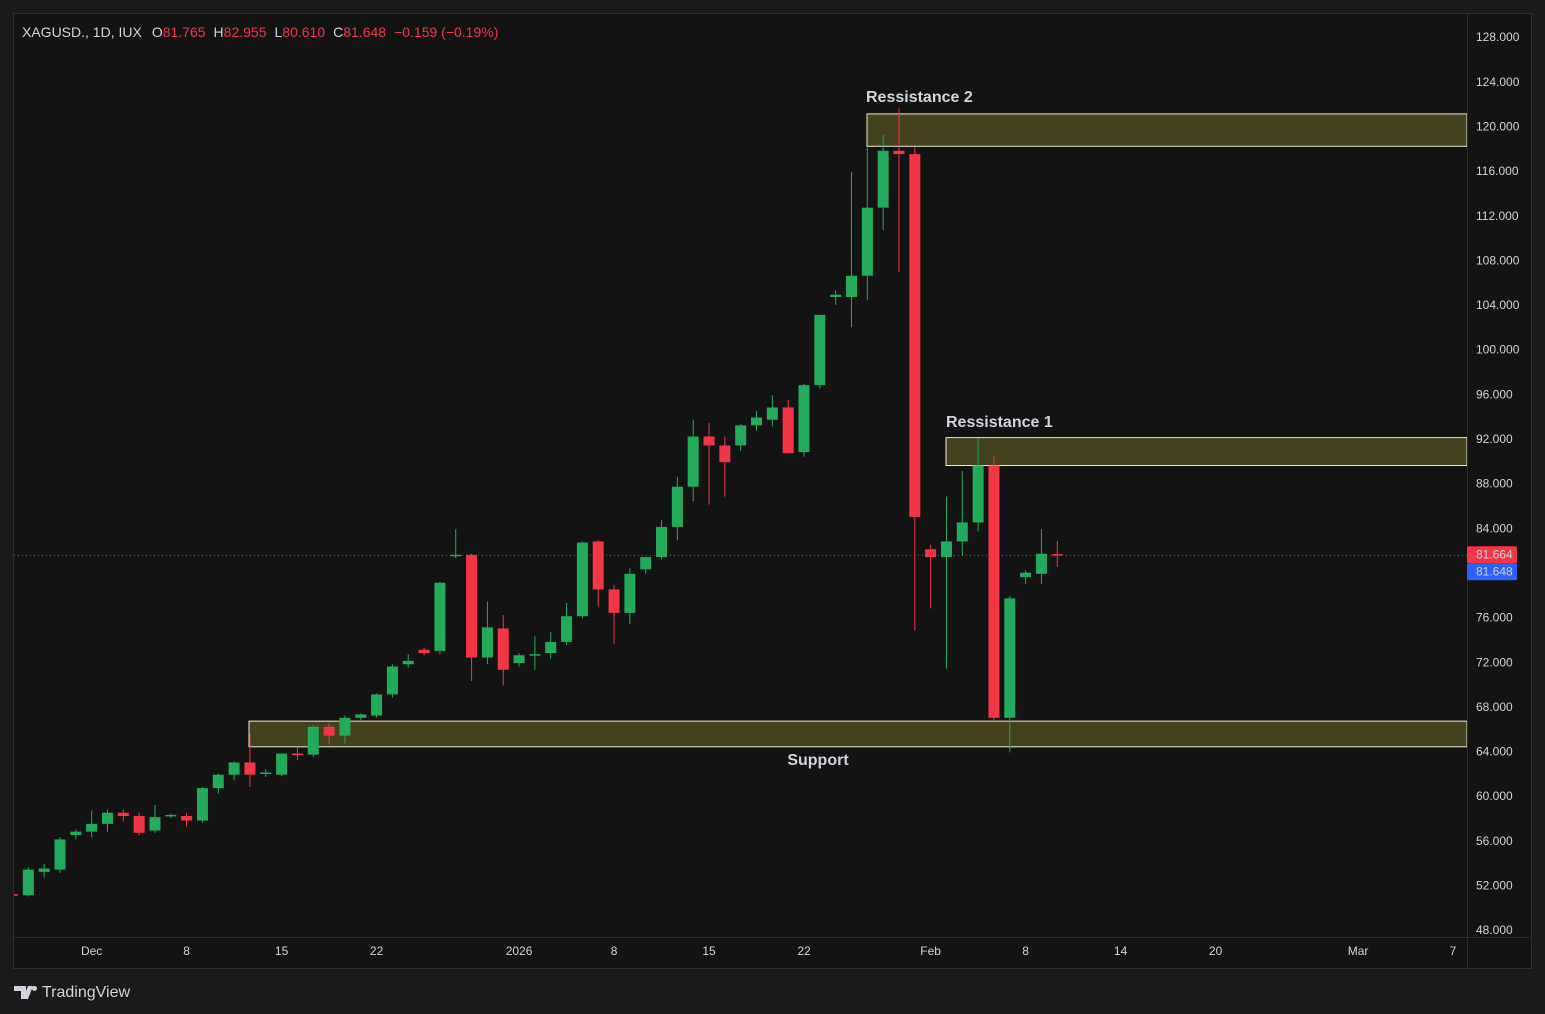 This screenshot has width=1545, height=1014. What do you see at coordinates (1121, 951) in the screenshot?
I see `x-tick-label: 14` at bounding box center [1121, 951].